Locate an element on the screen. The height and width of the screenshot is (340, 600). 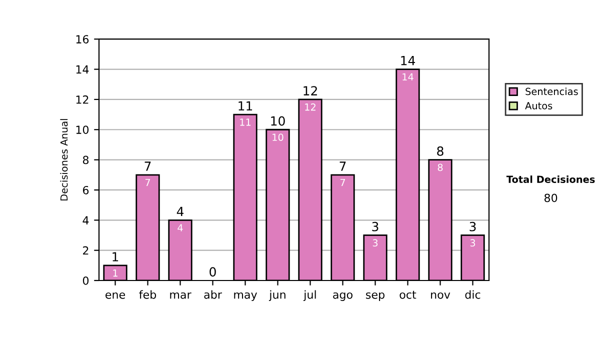
y-tick-label: 12 is located at coordinates (82, 99).